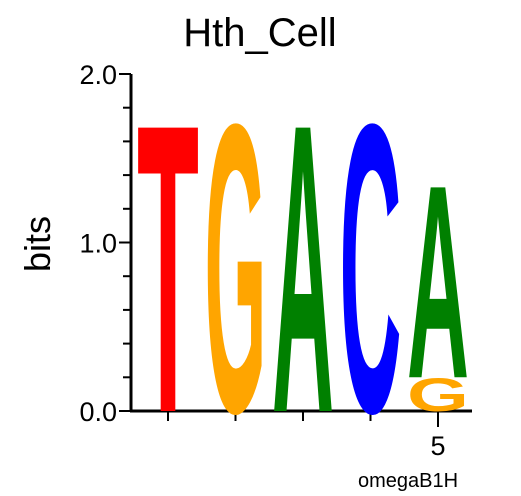  What do you see at coordinates (306, 436) in the screenshot?
I see `x-ticks: 5` at bounding box center [306, 436].